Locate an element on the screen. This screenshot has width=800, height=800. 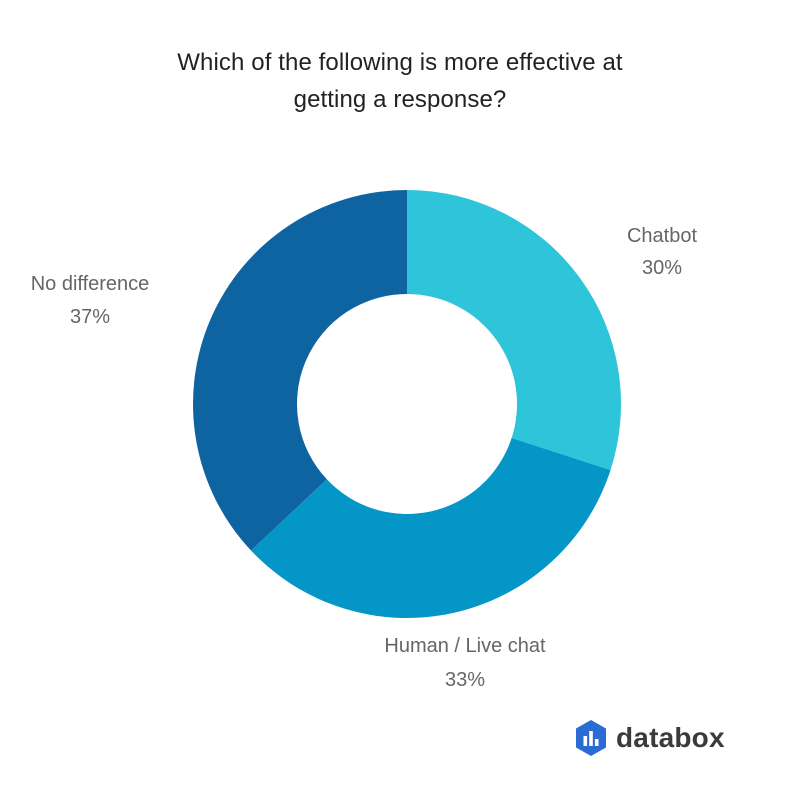
slice-label: No difference is located at coordinates (90, 284).